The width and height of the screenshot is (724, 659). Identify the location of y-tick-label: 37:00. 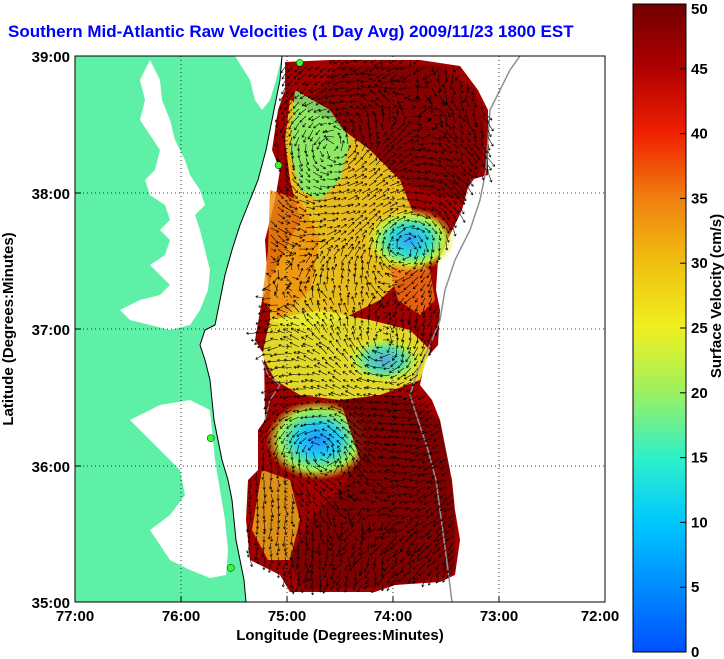
(51, 330).